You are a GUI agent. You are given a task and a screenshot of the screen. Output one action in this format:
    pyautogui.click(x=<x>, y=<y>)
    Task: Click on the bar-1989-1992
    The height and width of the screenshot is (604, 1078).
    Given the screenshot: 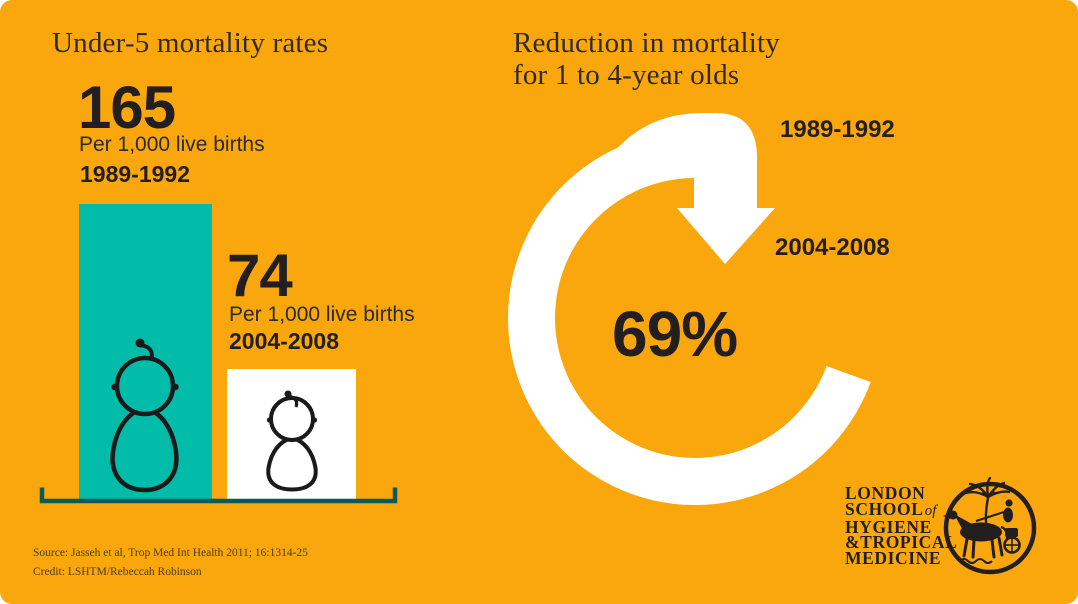 What is the action you would take?
    pyautogui.click(x=145, y=352)
    